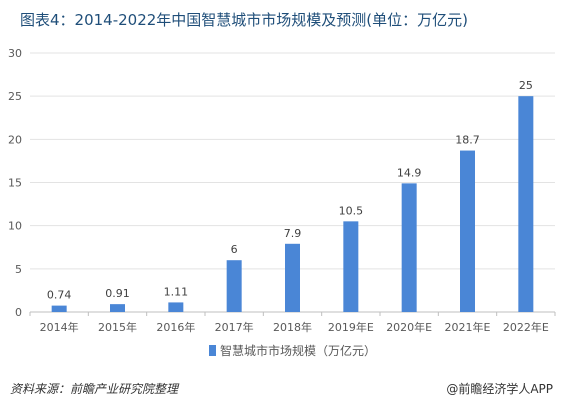  Describe the element at coordinates (15, 96) in the screenshot. I see `y-tick-label: 25` at that location.